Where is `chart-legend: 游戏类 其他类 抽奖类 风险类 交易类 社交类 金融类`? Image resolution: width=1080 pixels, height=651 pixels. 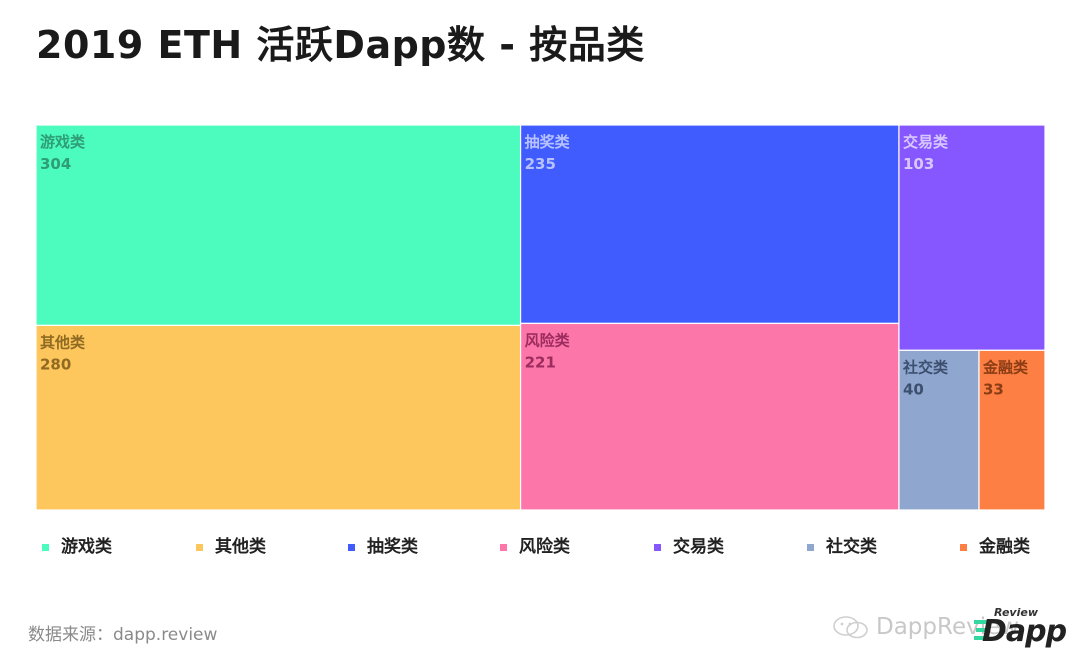
chart-legend: 游戏类 其他类 抽奖类 风险类 交易类 社交类 金融类 is located at coordinates (540, 549).